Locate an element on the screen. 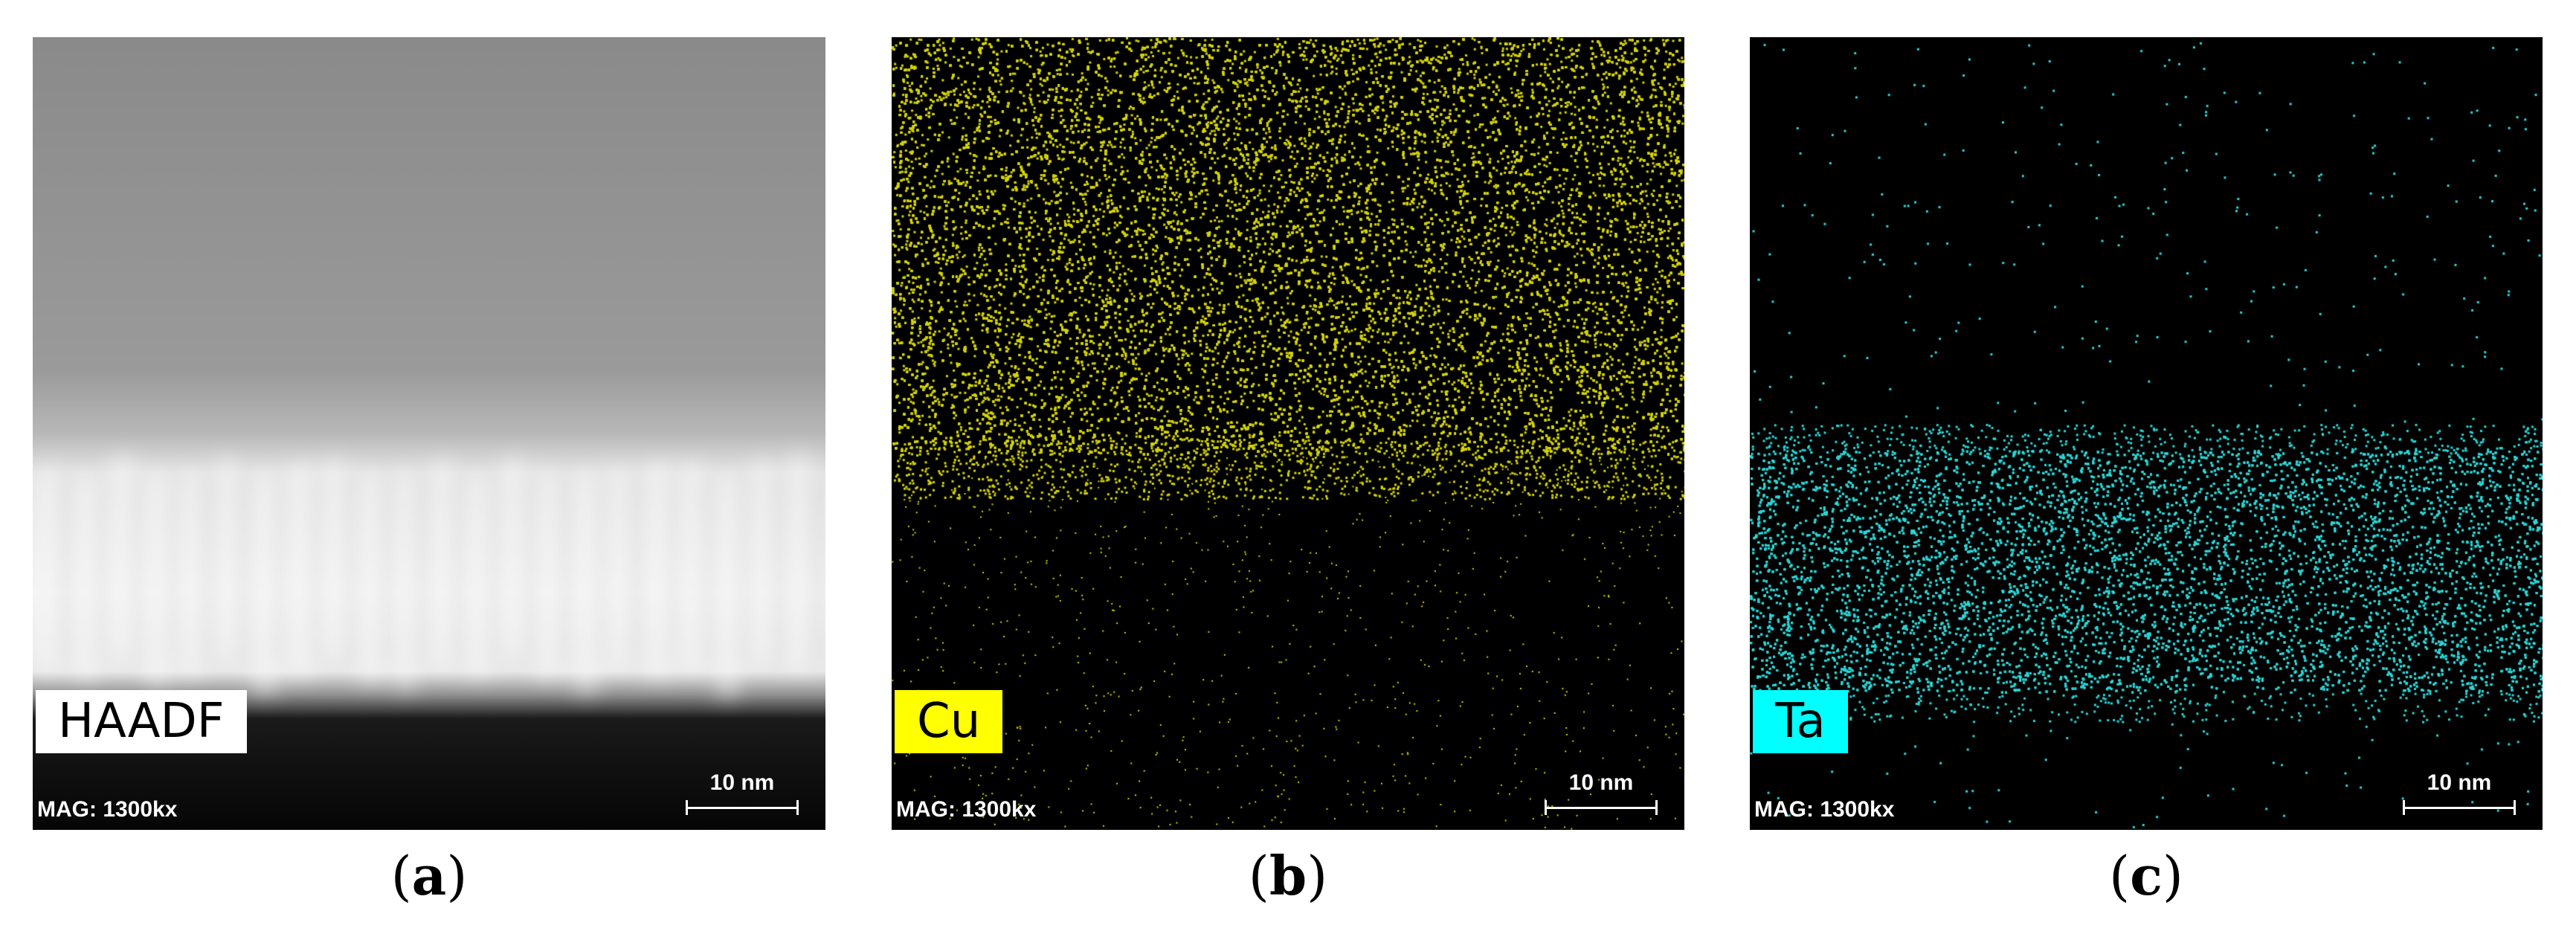 The width and height of the screenshot is (2576, 931). cu-label: Cu is located at coordinates (949, 721).